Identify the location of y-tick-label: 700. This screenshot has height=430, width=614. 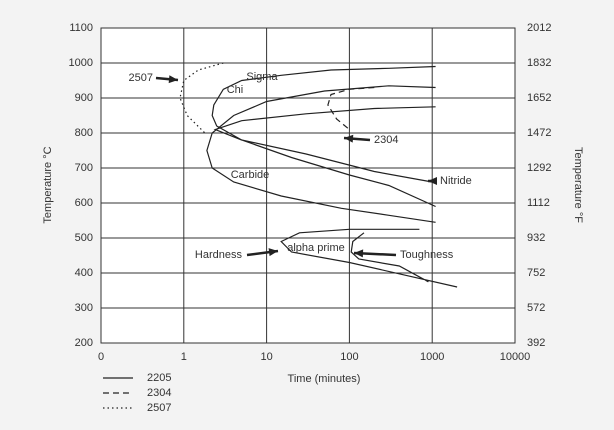
(84, 168).